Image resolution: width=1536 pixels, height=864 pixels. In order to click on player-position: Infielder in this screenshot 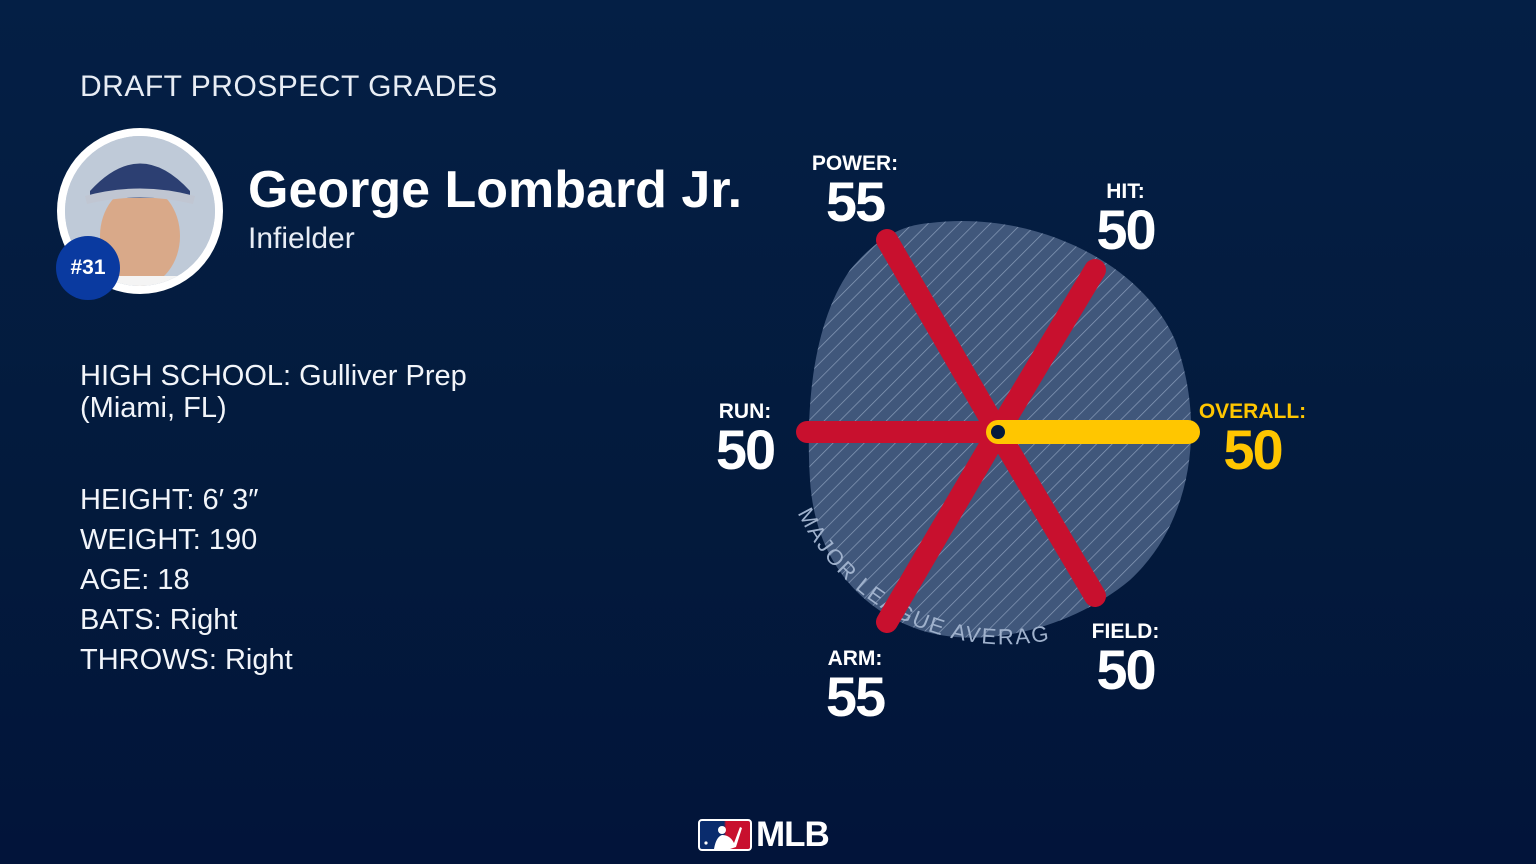, I will do `click(301, 238)`.